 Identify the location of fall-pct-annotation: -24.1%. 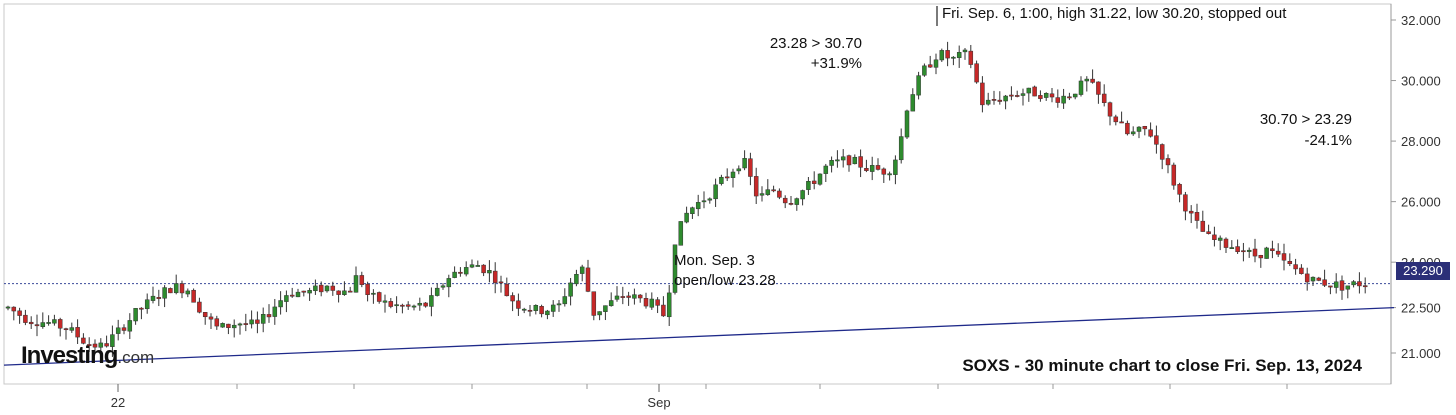
(1328, 140).